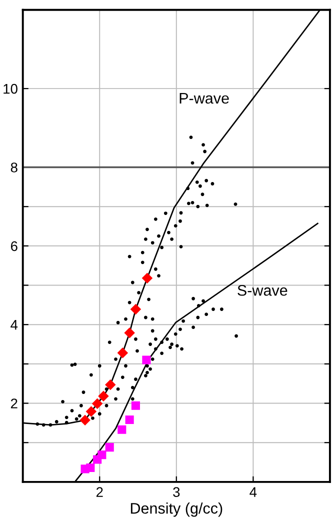  I want to click on y-tick-label: 6, so click(14, 246).